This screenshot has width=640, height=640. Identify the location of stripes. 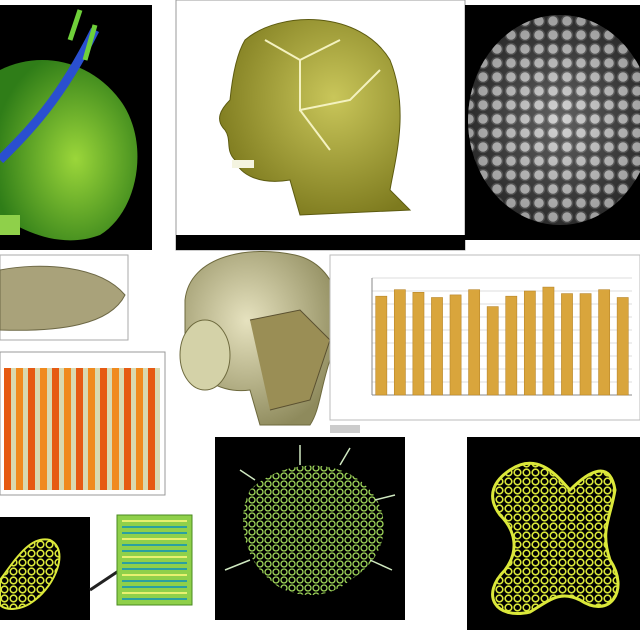
(82, 429).